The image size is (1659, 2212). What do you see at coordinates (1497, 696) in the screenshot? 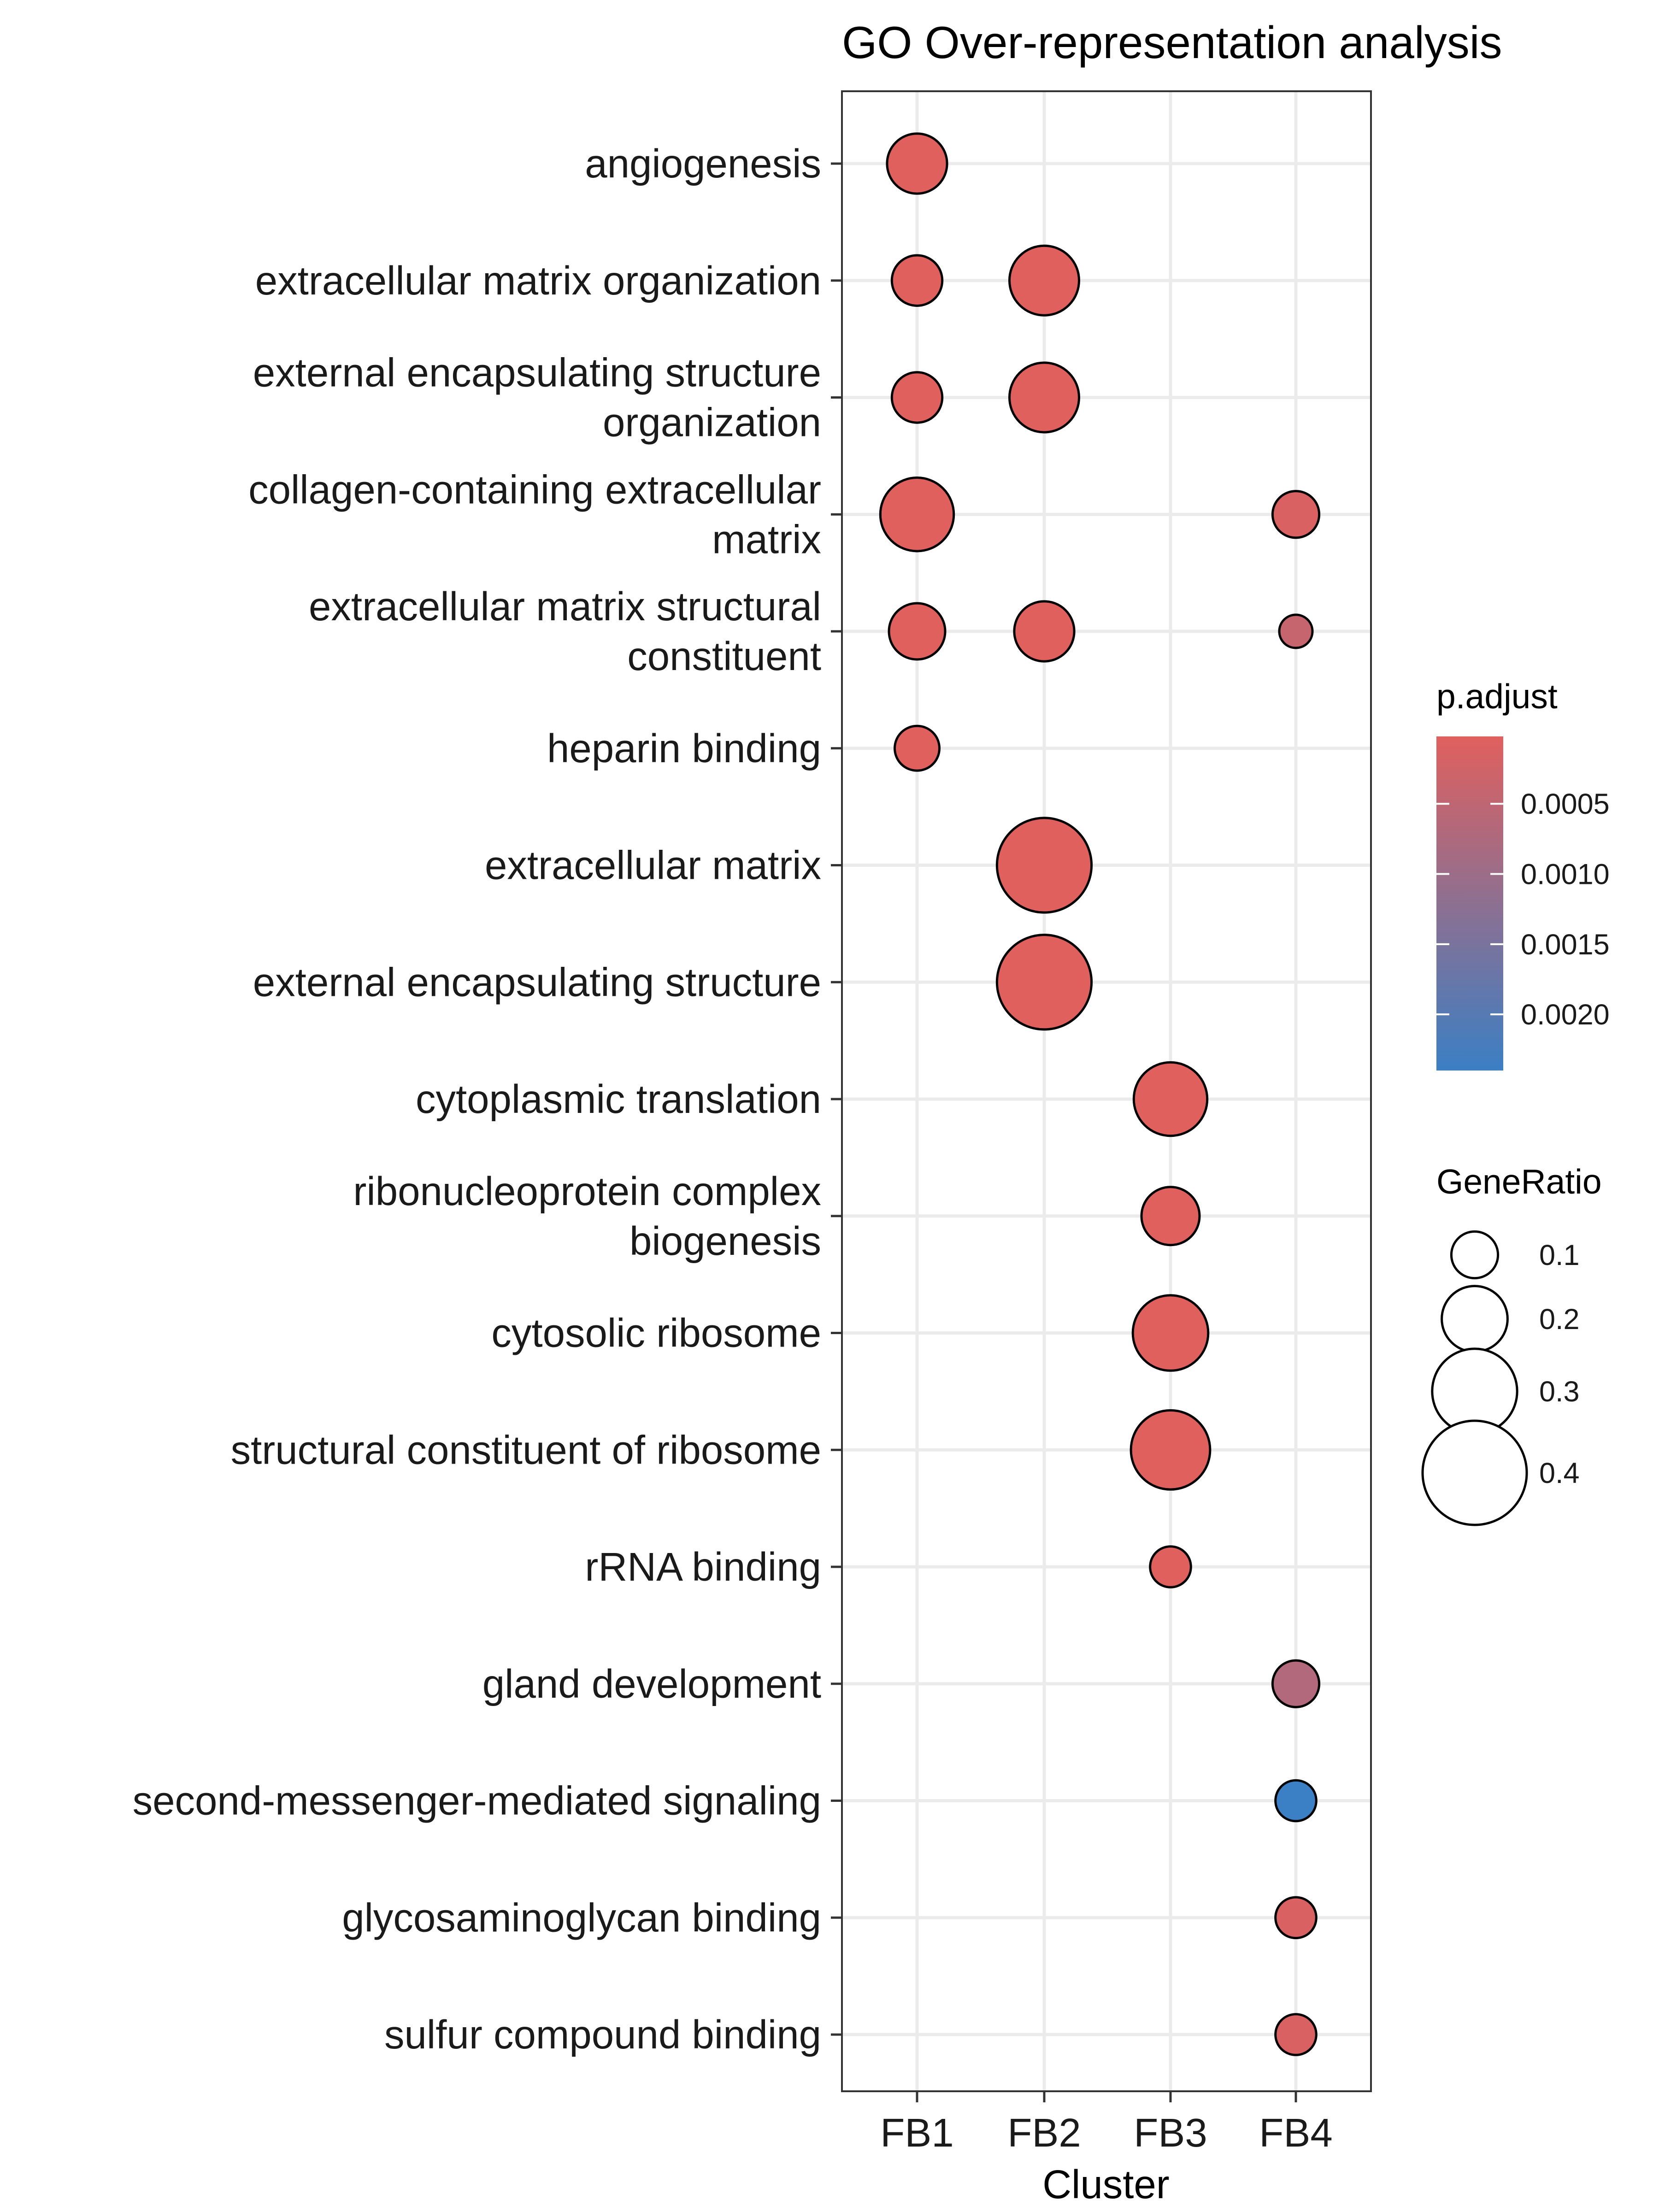
I see `color-legend-title: p.adjust` at bounding box center [1497, 696].